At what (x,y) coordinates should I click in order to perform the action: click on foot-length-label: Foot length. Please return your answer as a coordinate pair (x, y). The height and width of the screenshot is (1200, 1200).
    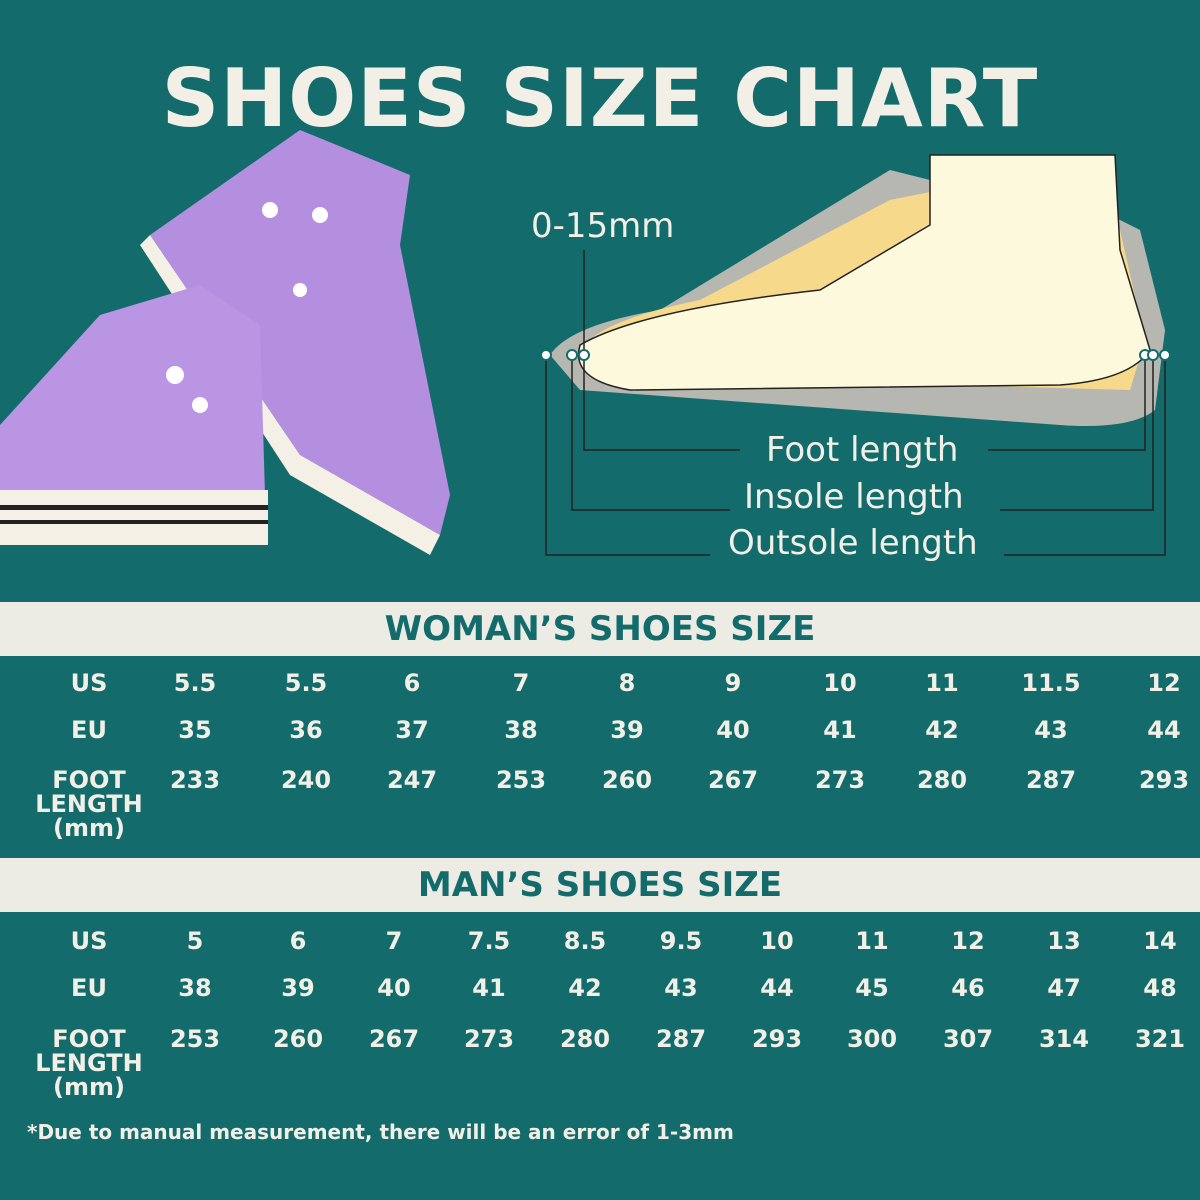
    Looking at the image, I should click on (862, 450).